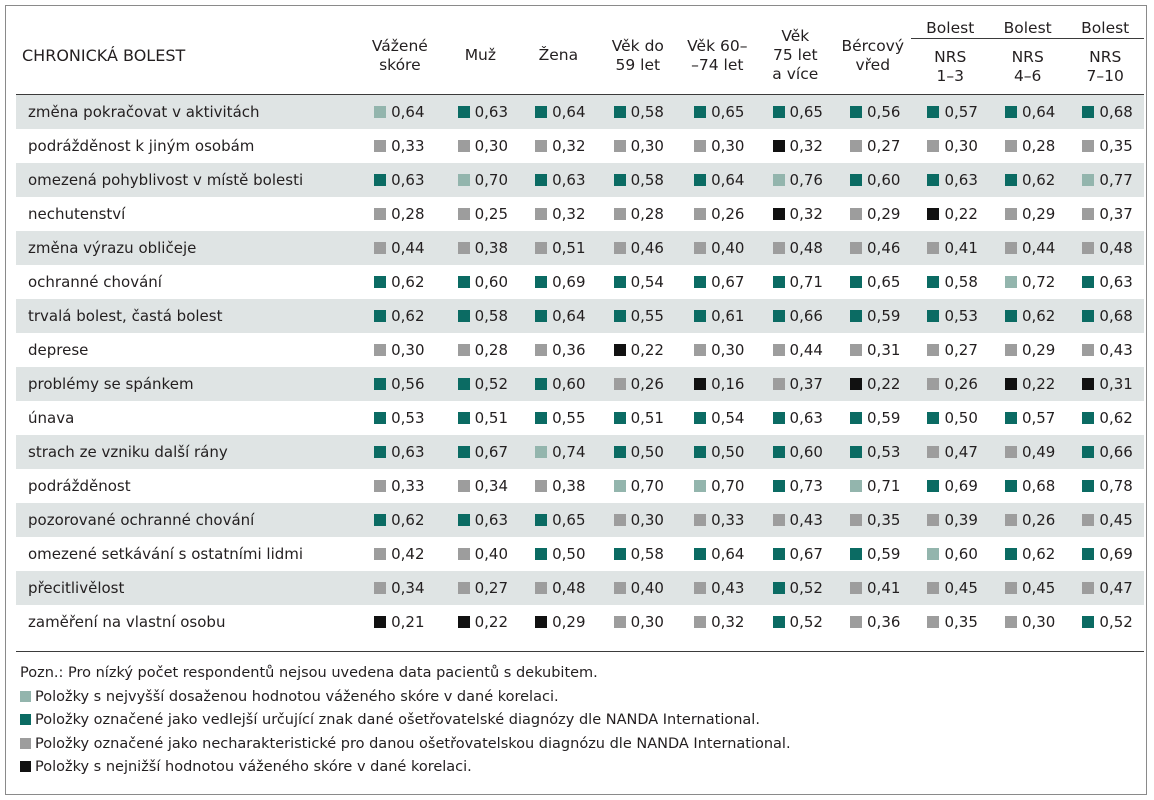 The height and width of the screenshot is (800, 1154). What do you see at coordinates (408, 214) in the screenshot?
I see `cell-value: 0,28` at bounding box center [408, 214].